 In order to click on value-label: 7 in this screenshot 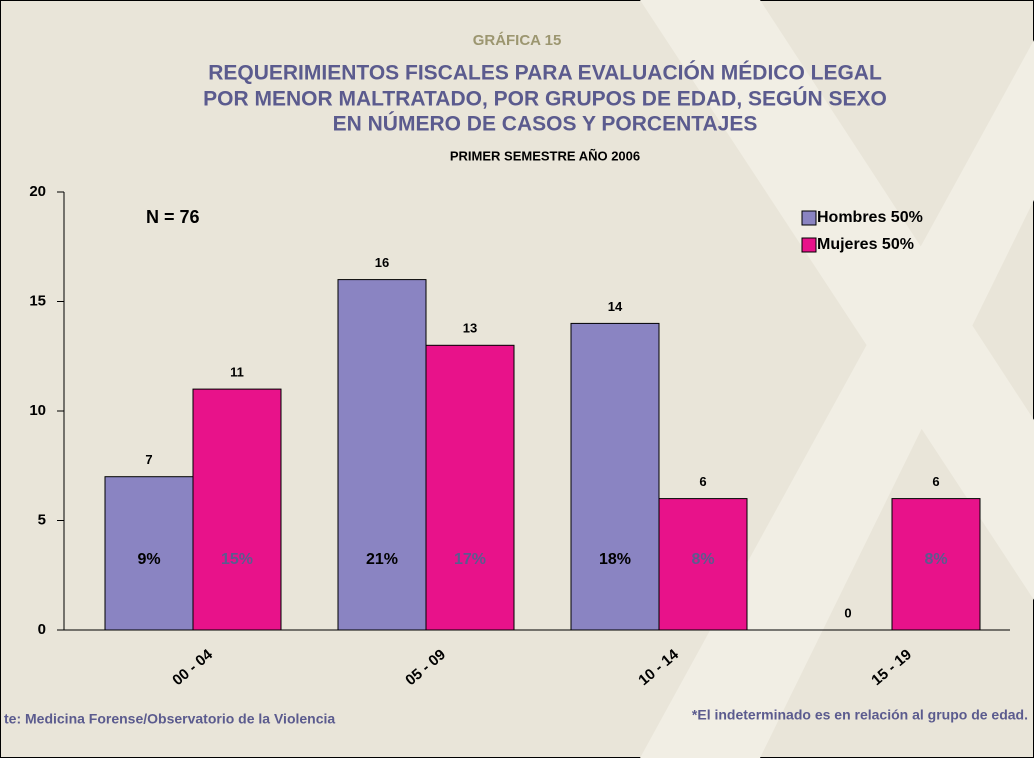, I will do `click(148, 459)`.